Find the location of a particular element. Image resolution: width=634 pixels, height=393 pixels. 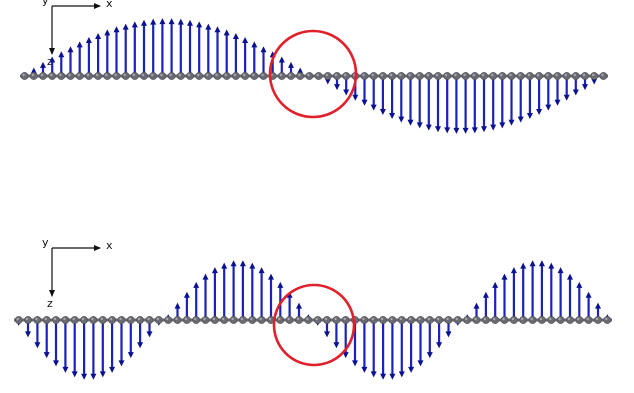

beam-nodes-top is located at coordinates (314, 75).